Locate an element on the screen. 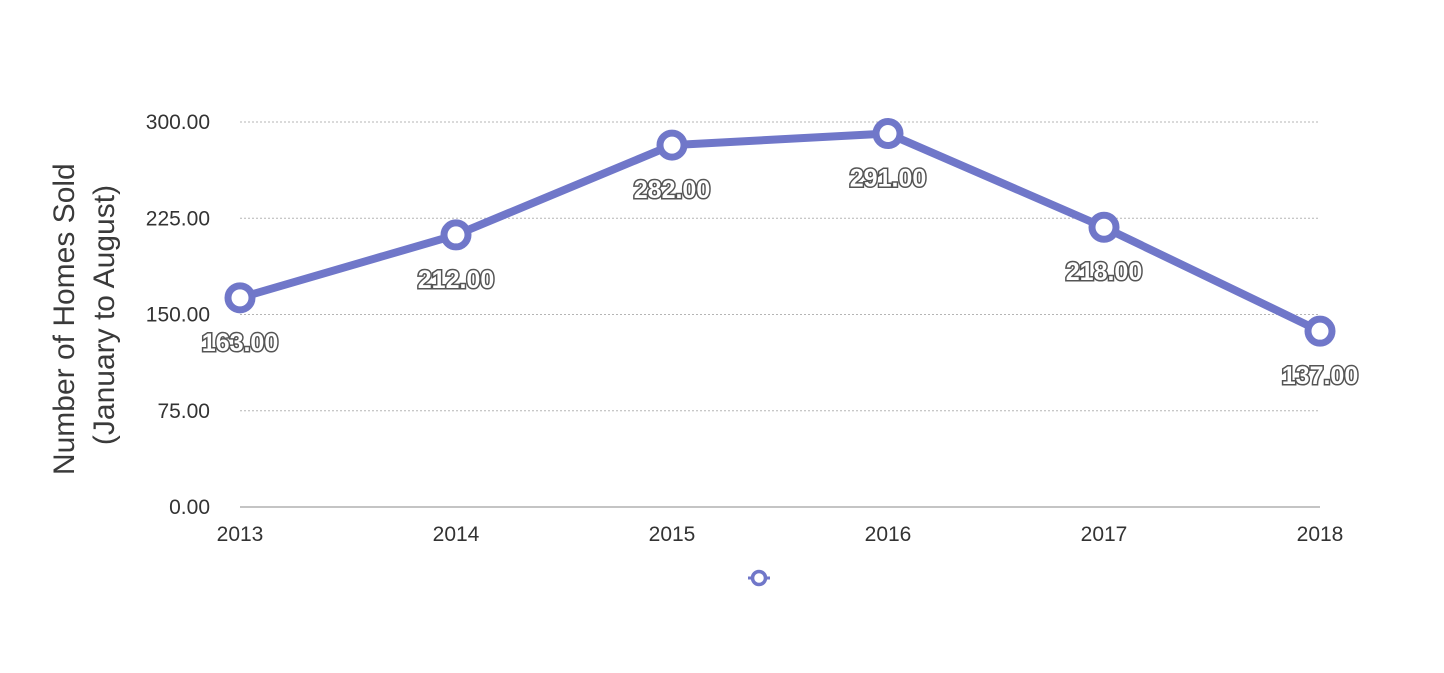 Image resolution: width=1444 pixels, height=673 pixels. y-tick-label: 75.00 is located at coordinates (183, 411).